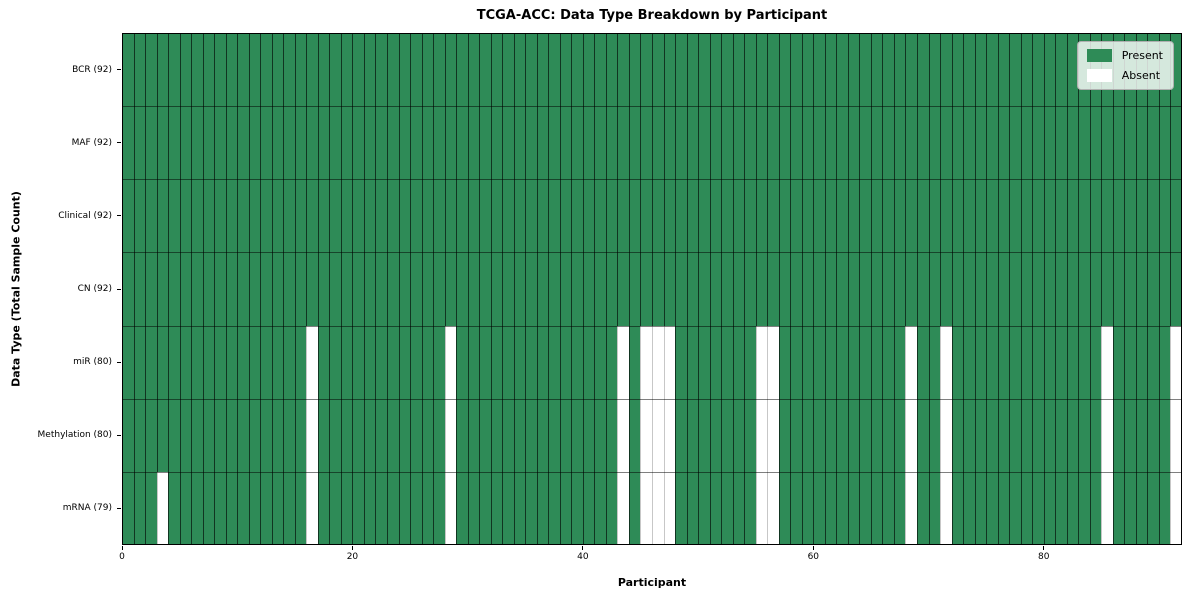  I want to click on row-separator, so click(652, 326).